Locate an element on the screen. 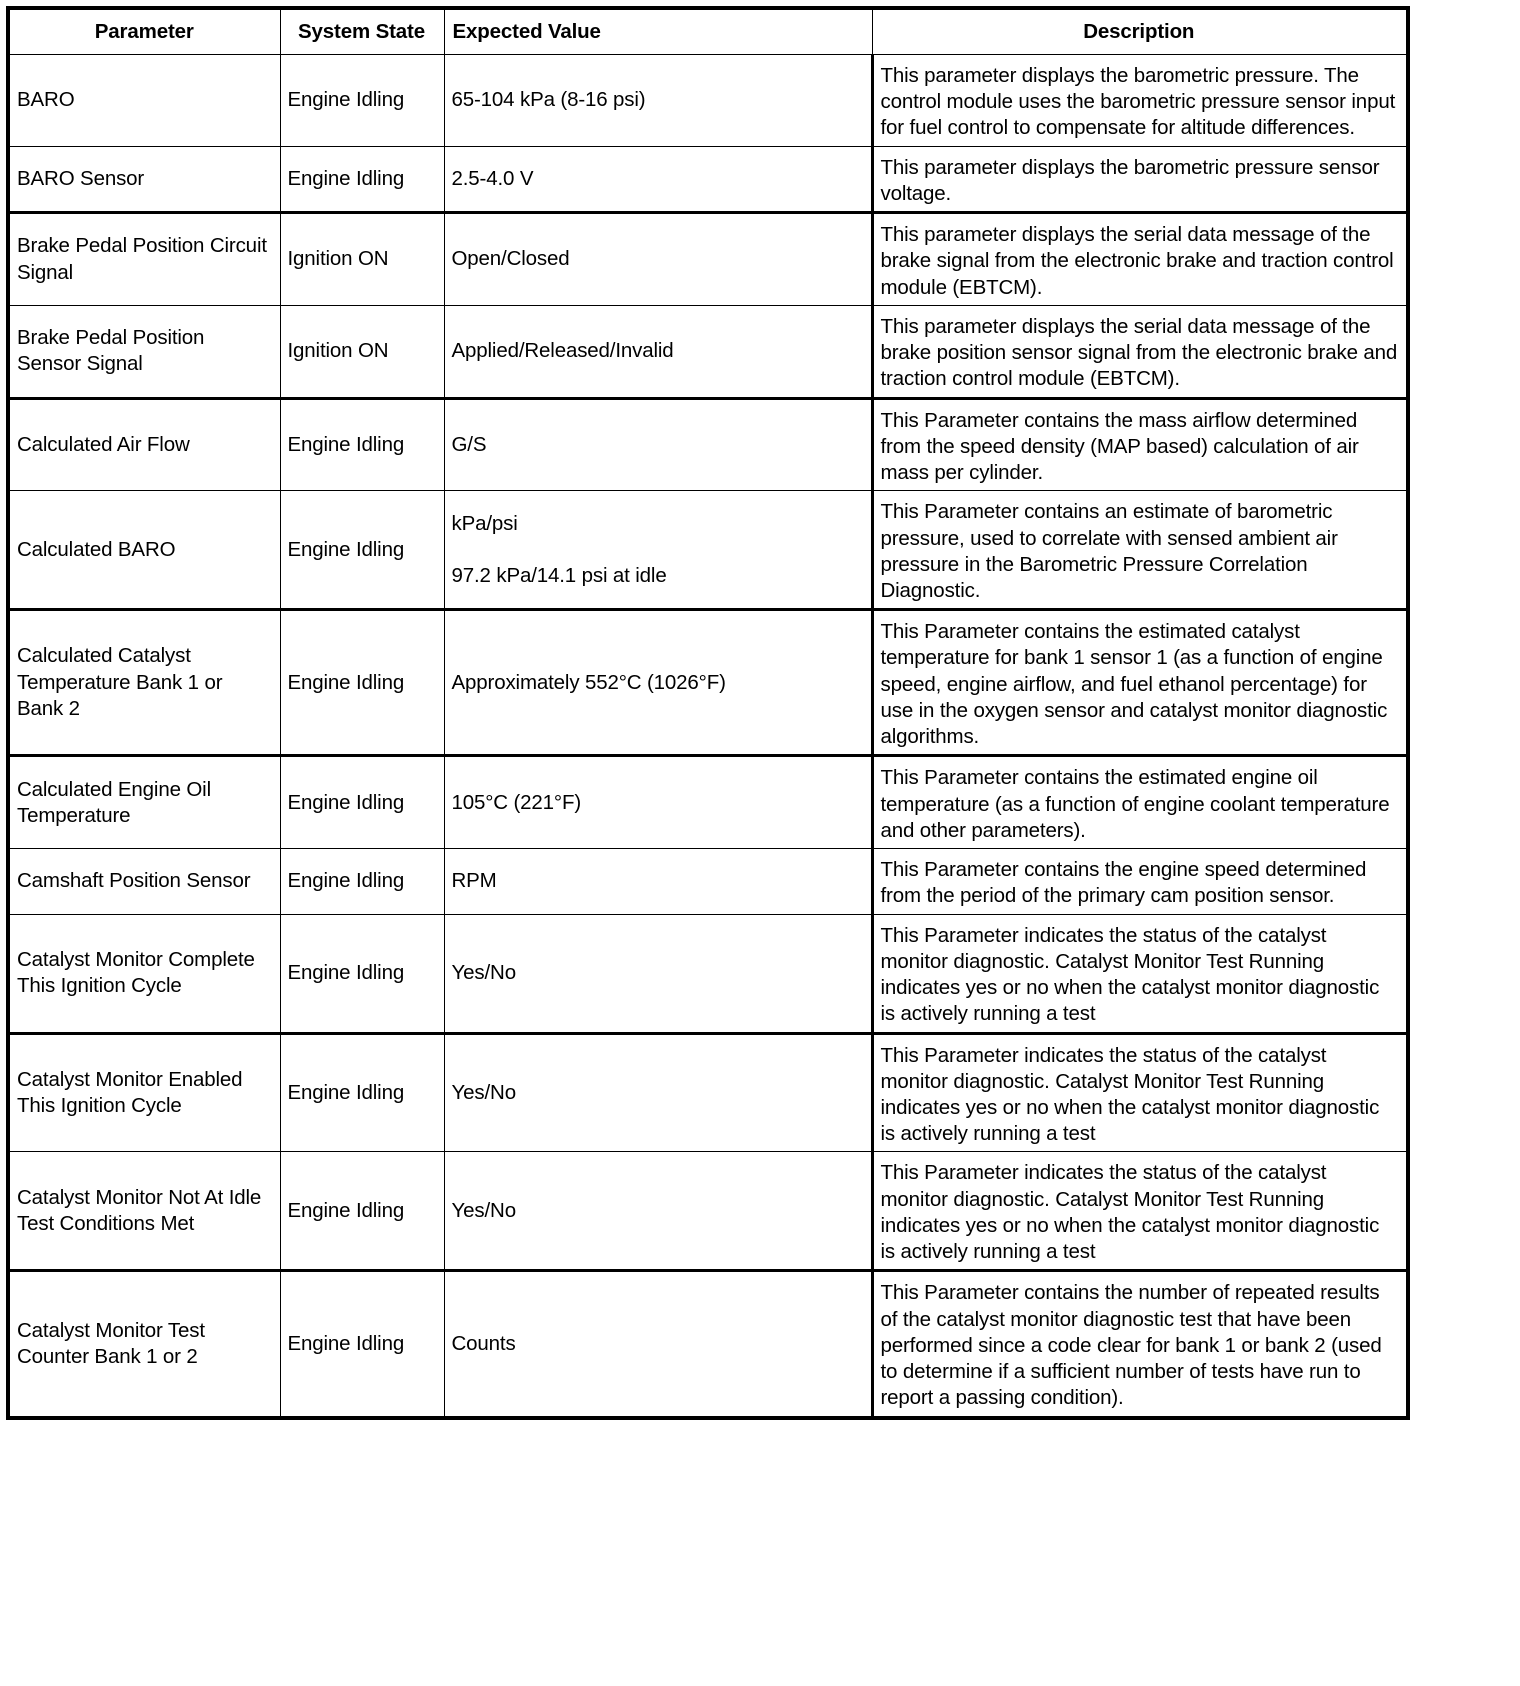  expected-value-line-1: G/S is located at coordinates (469, 444).